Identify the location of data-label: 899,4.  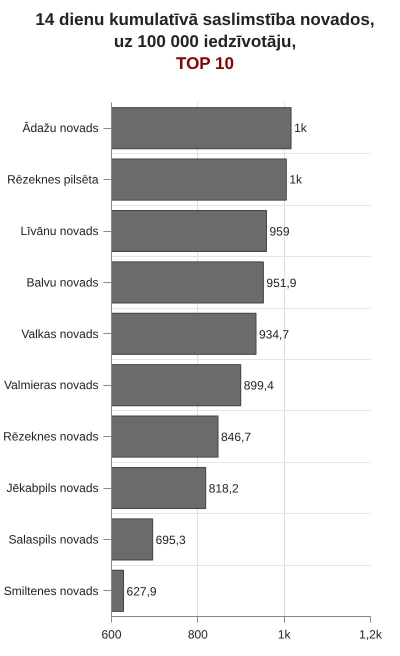
(259, 385).